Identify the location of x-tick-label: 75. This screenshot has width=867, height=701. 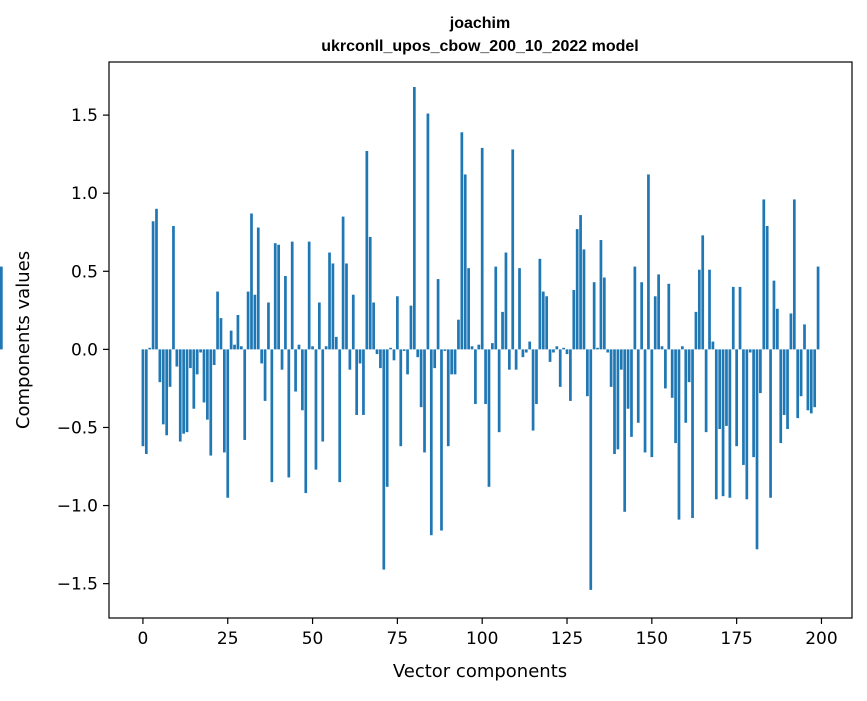
(398, 639).